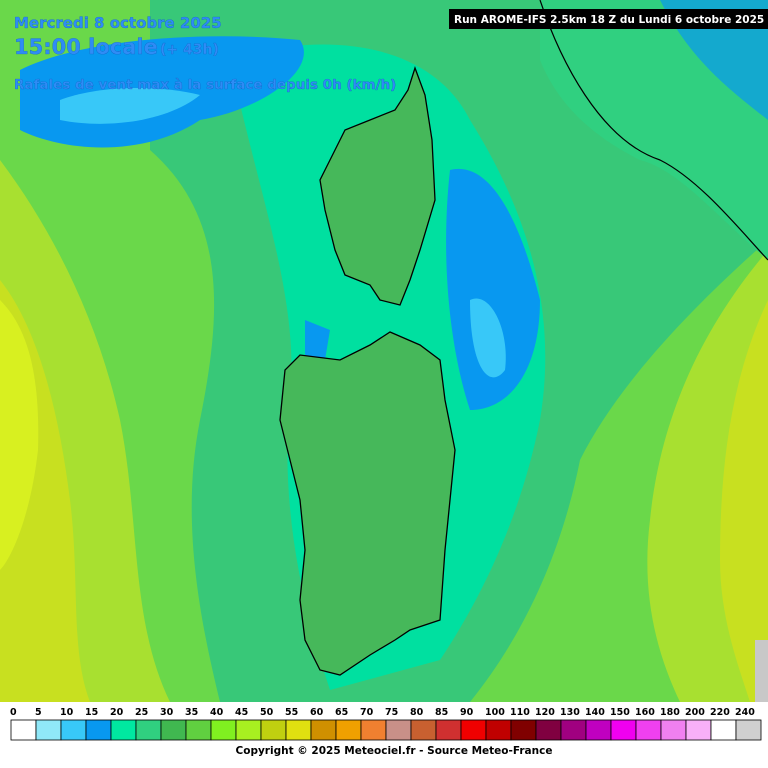 The width and height of the screenshot is (768, 768). I want to click on legend-label: 120, so click(545, 712).